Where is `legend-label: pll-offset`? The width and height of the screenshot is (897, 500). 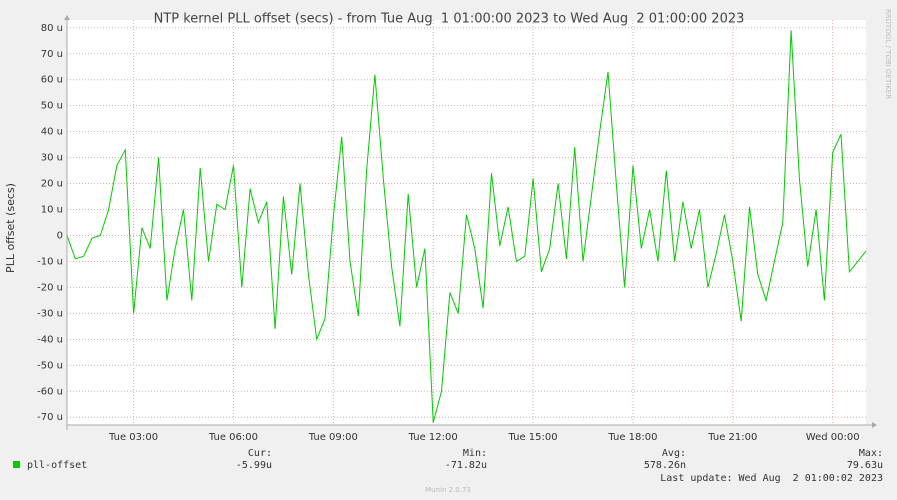 legend-label: pll-offset is located at coordinates (57, 465).